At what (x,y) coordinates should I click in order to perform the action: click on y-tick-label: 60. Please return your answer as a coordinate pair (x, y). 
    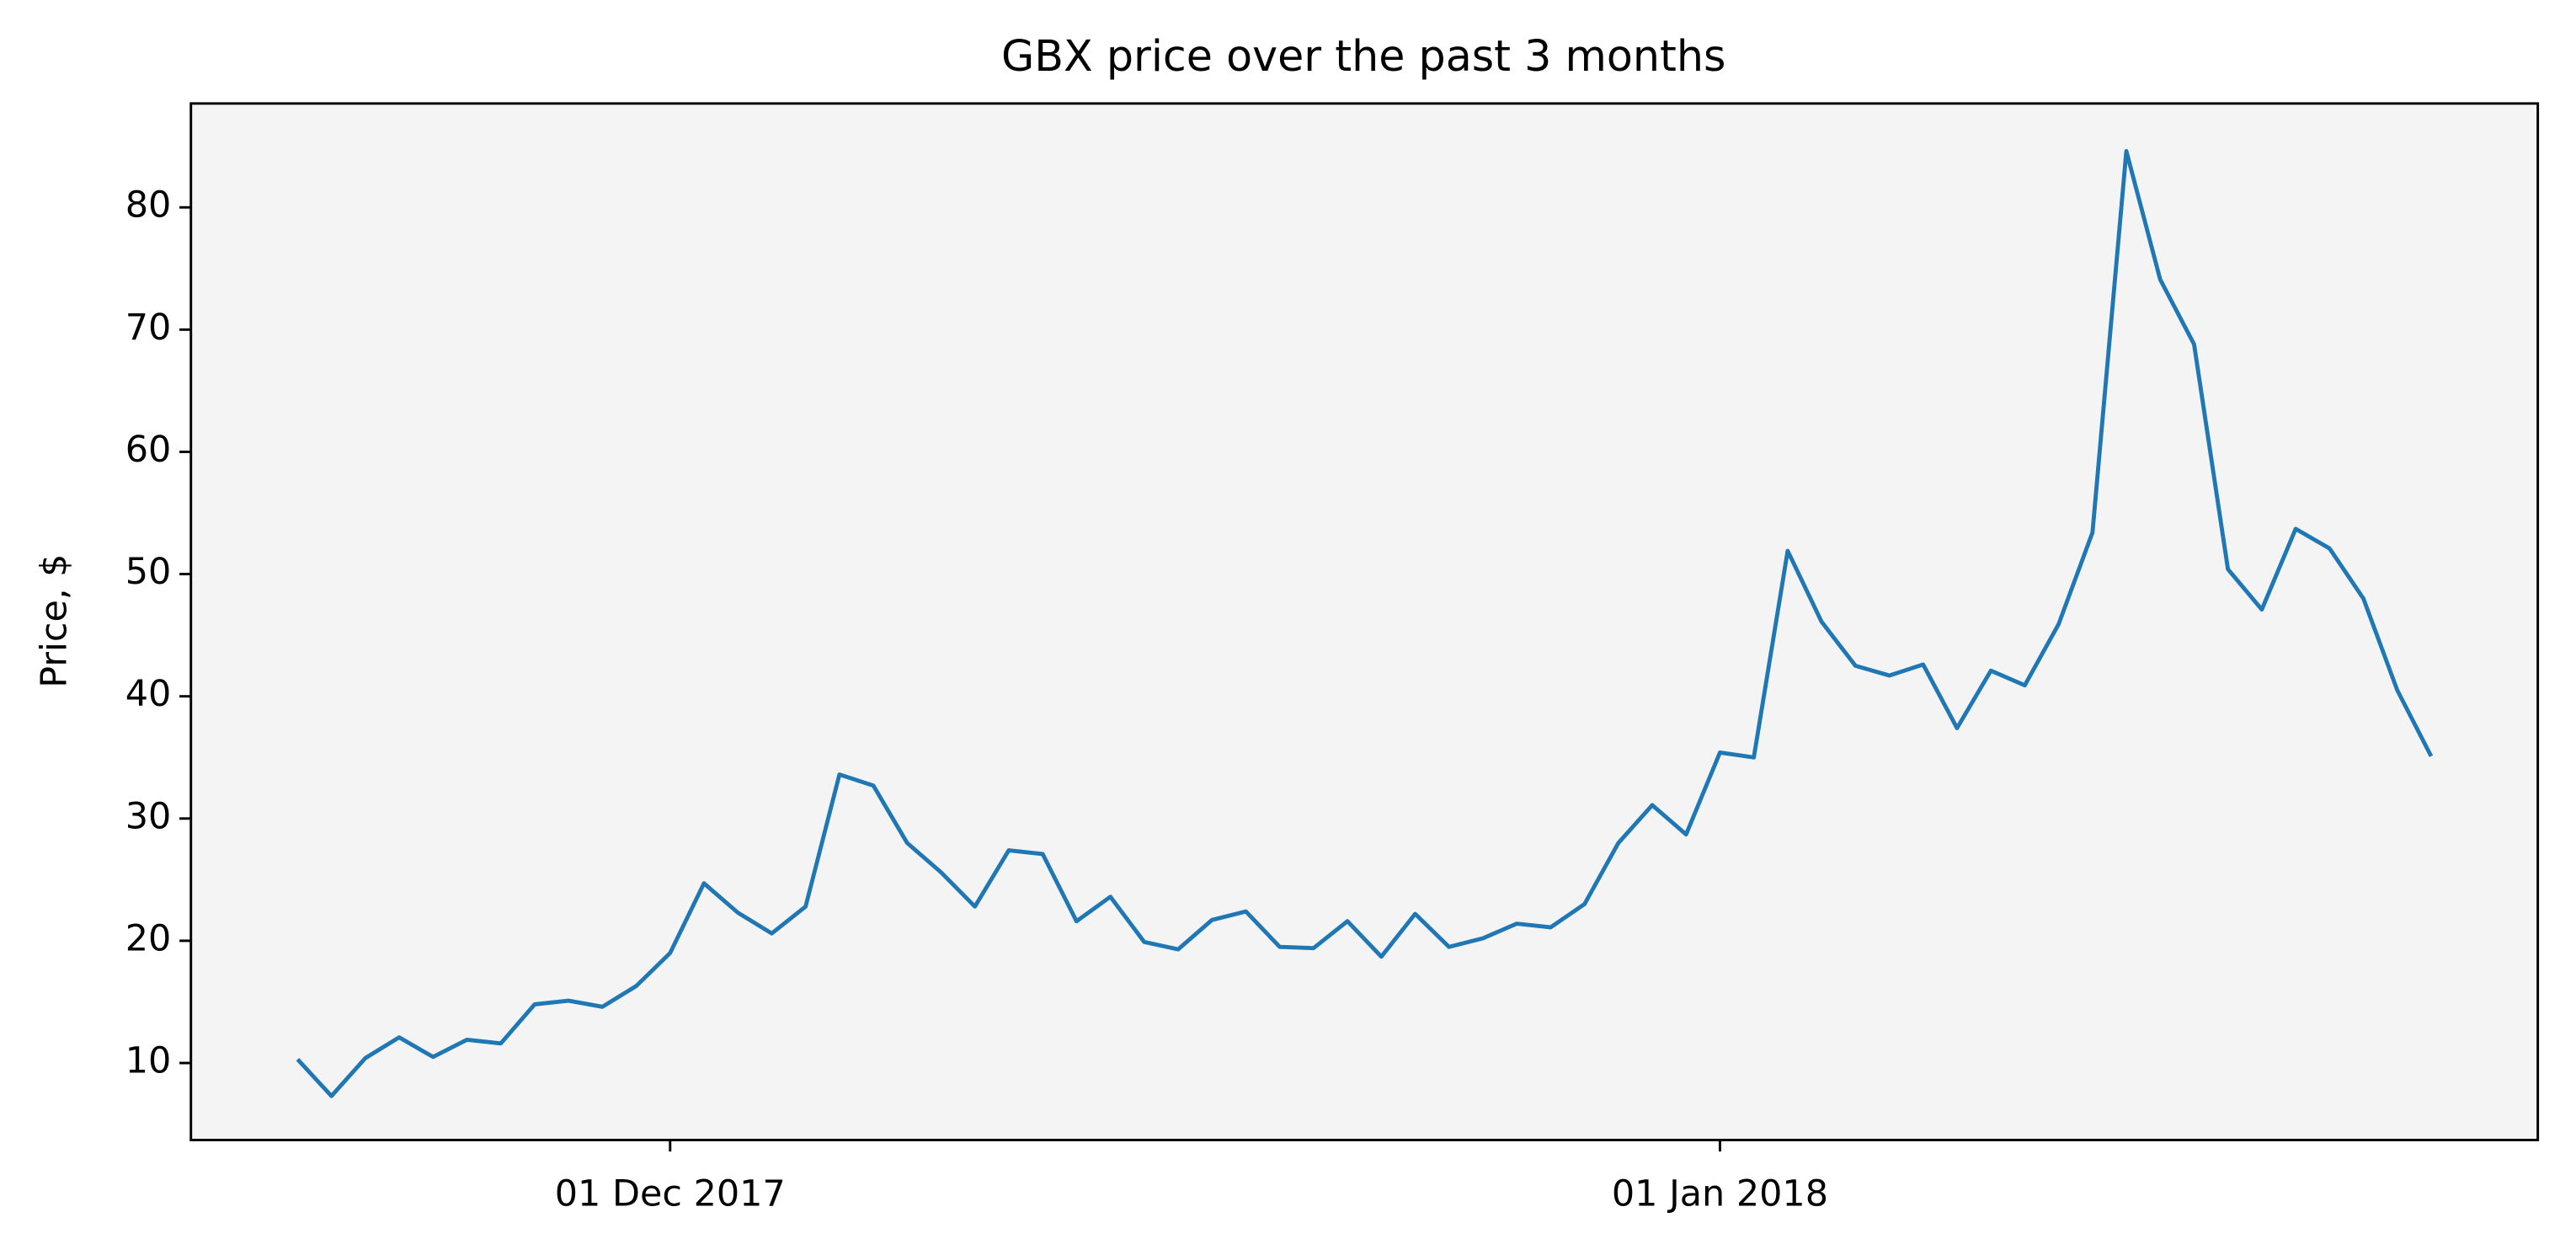
    Looking at the image, I should click on (148, 450).